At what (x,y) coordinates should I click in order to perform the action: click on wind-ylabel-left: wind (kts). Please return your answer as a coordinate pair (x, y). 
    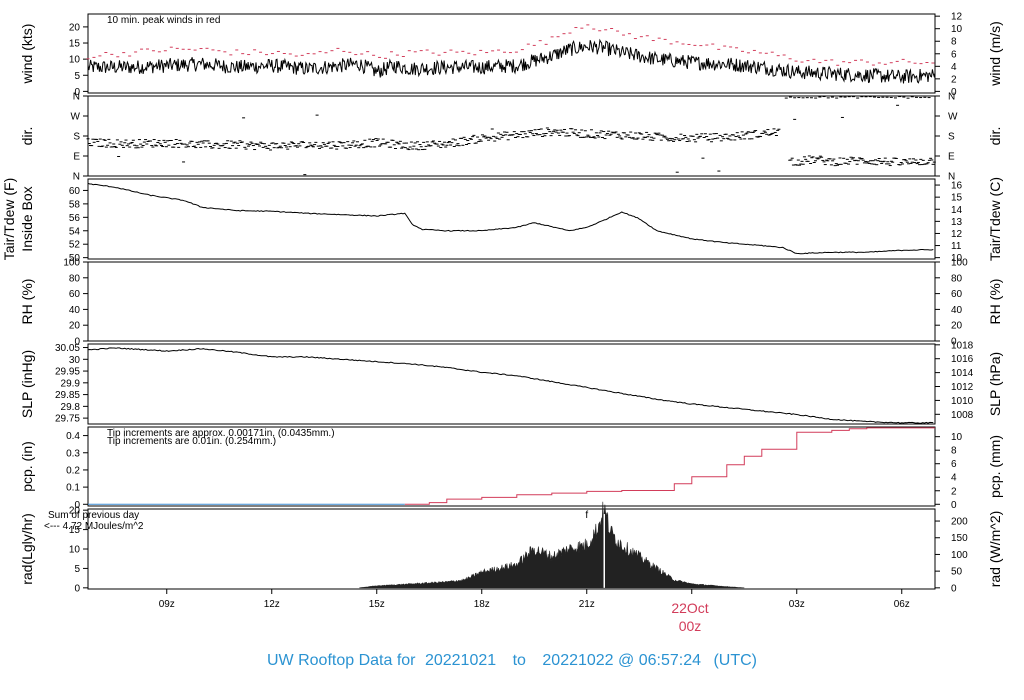
    Looking at the image, I should click on (27, 54).